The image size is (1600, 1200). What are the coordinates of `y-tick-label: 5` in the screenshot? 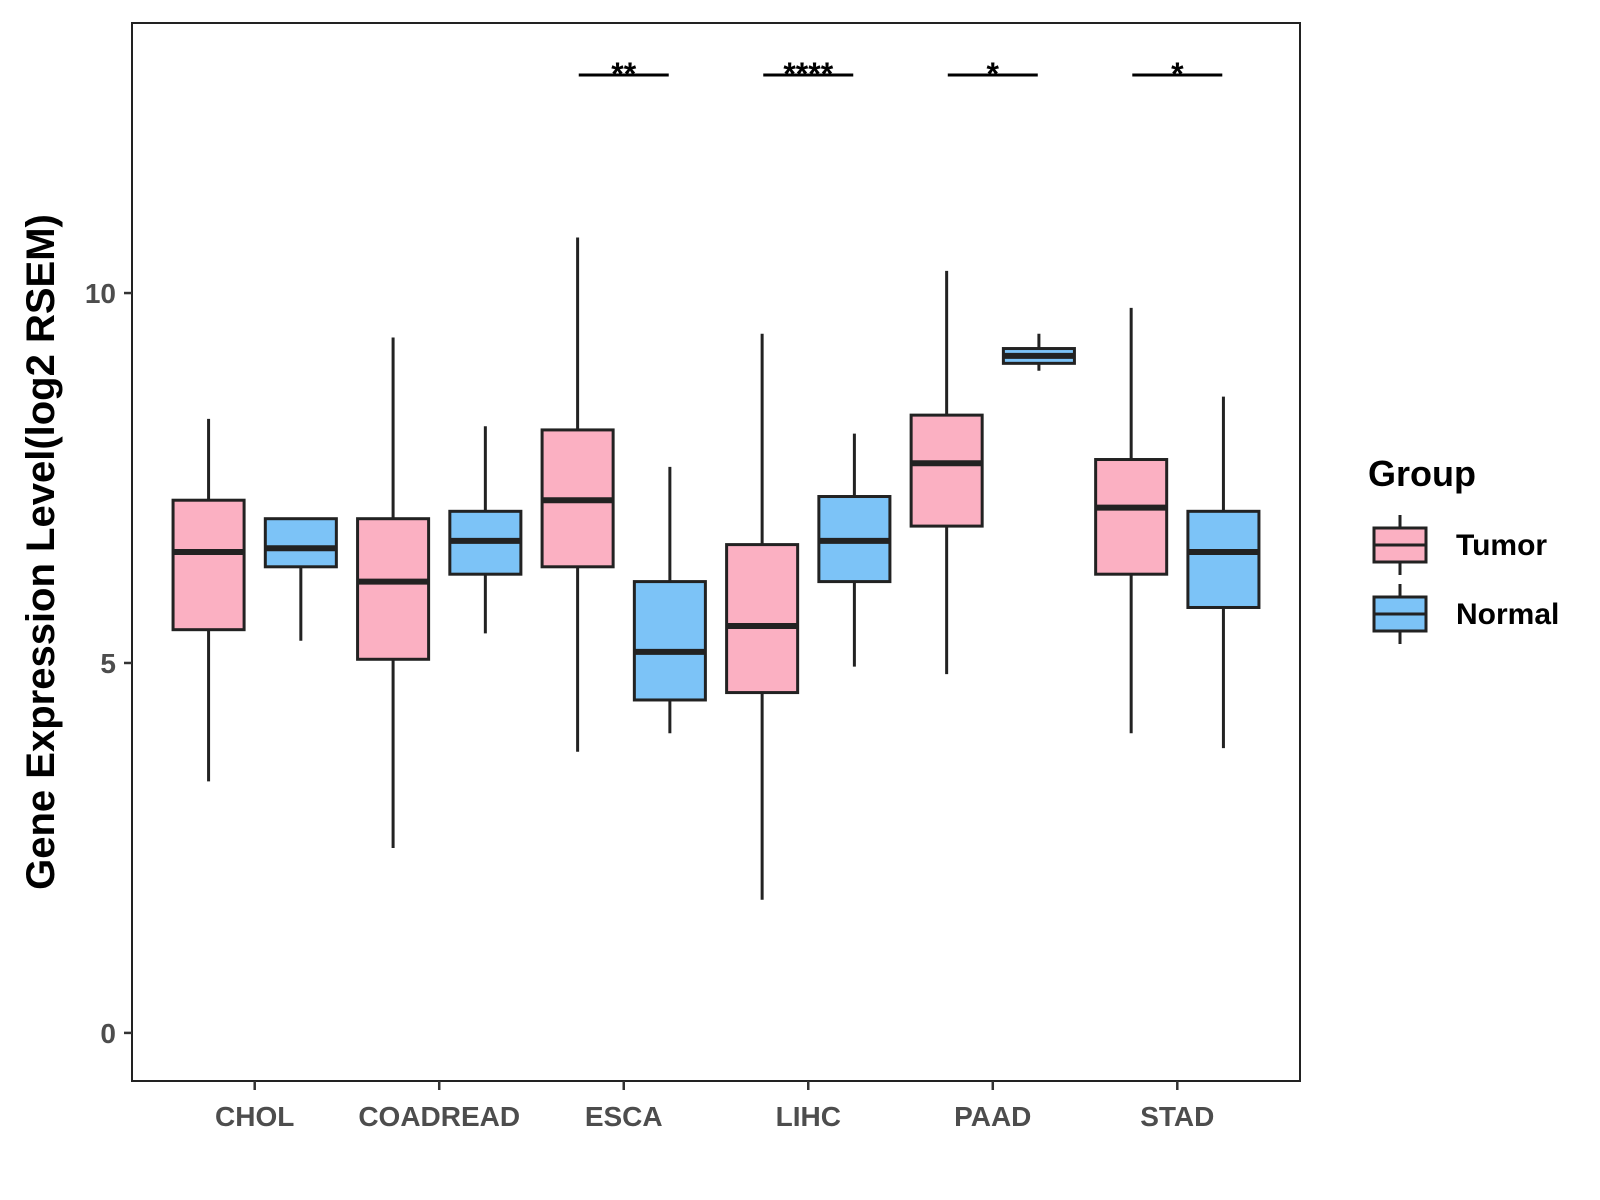 It's located at (108, 663).